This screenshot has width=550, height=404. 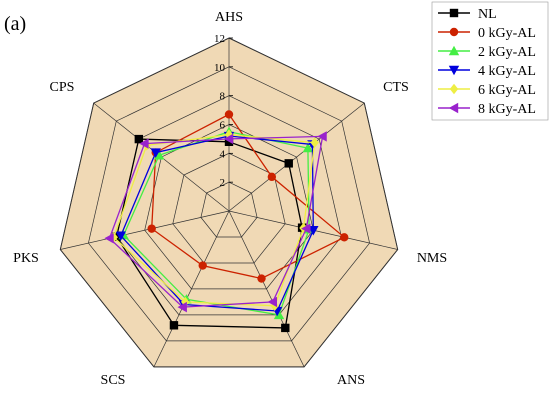 What do you see at coordinates (487, 14) in the screenshot?
I see `legend-label: NL` at bounding box center [487, 14].